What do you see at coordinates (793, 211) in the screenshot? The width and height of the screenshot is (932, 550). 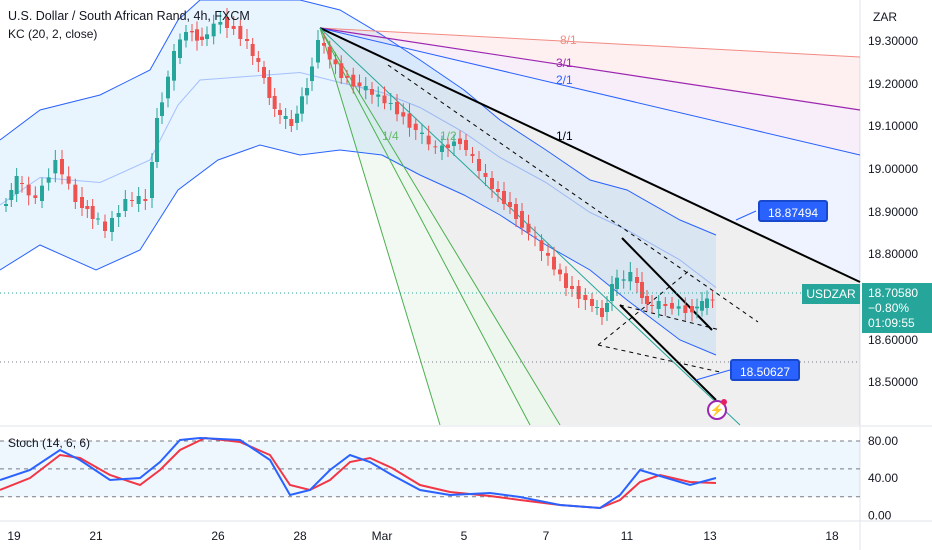 I see `upper-target-badge: 18.87494` at bounding box center [793, 211].